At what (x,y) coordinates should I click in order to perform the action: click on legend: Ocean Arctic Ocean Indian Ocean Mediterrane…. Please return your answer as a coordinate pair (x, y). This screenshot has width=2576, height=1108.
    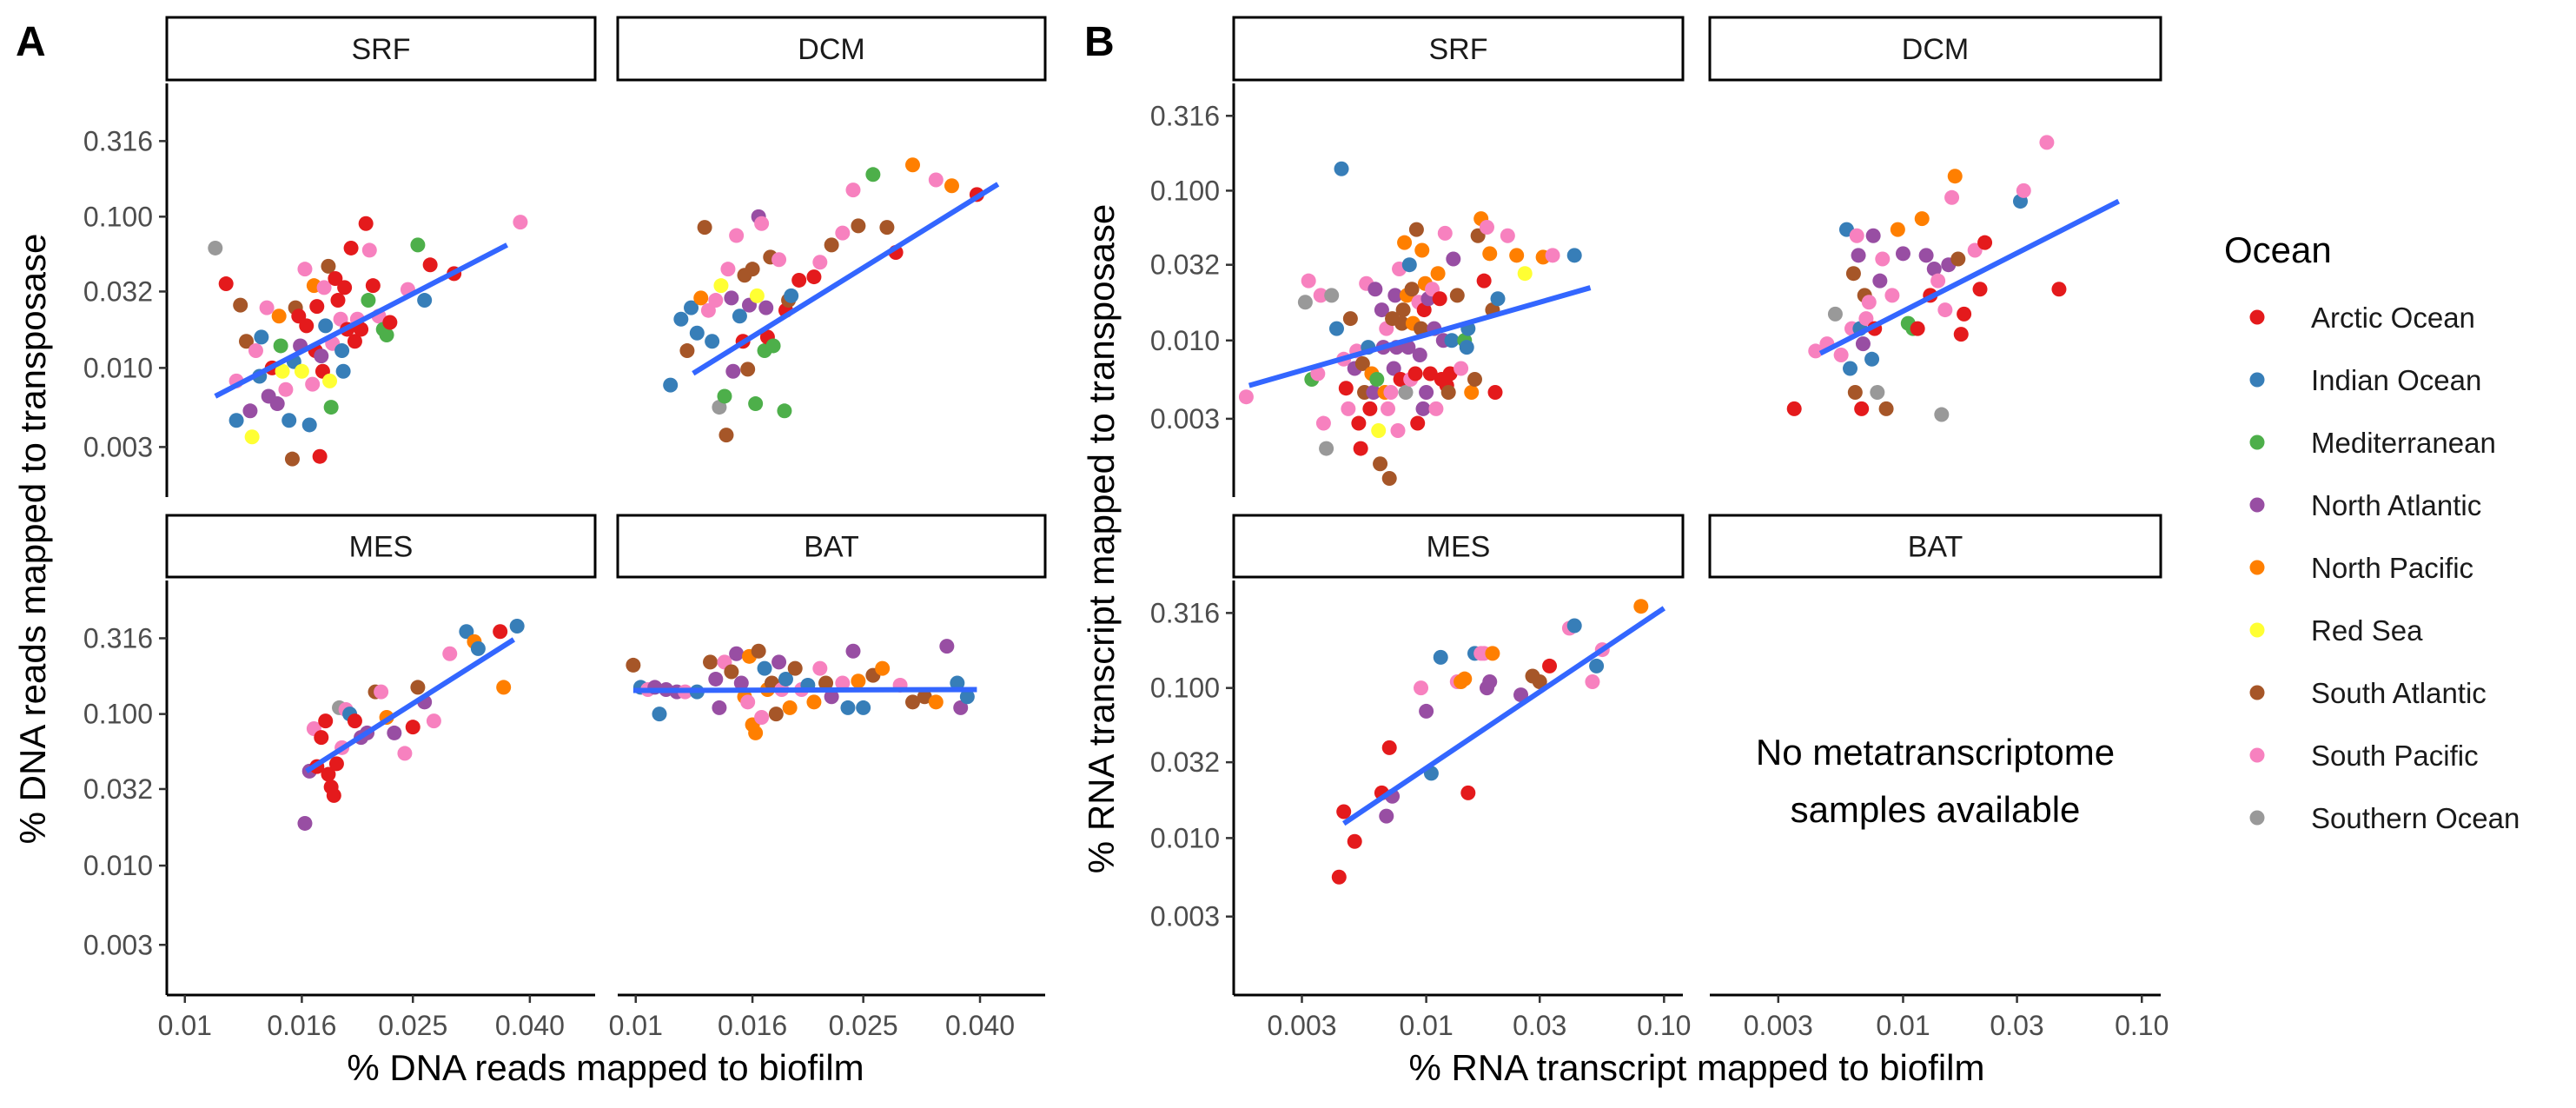
    Looking at the image, I should click on (2372, 531).